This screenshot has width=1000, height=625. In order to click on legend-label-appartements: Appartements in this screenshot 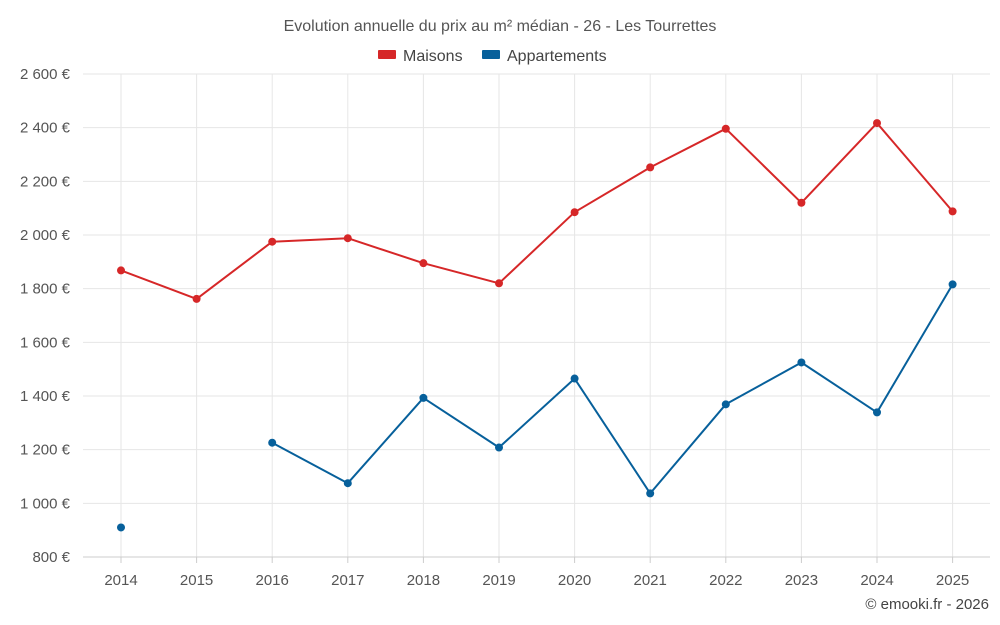, I will do `click(557, 56)`.